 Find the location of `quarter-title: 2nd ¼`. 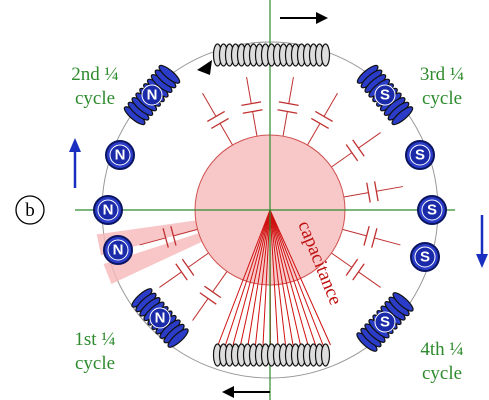

quarter-title: 2nd ¼ is located at coordinates (95, 74).